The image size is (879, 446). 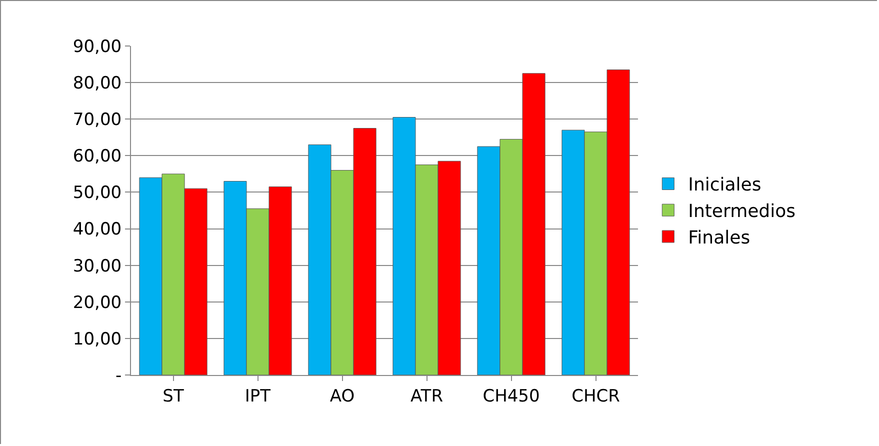 I want to click on y-tick-label: 20,00, so click(x=97, y=302).